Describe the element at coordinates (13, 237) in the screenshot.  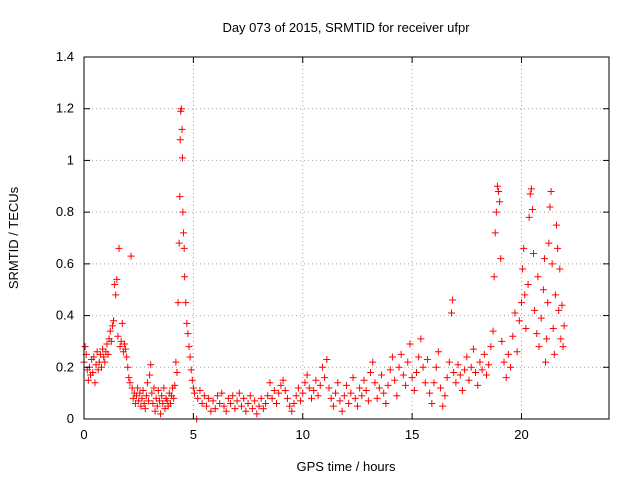
I see `y-axis-label: SRMTID / TECUs` at that location.